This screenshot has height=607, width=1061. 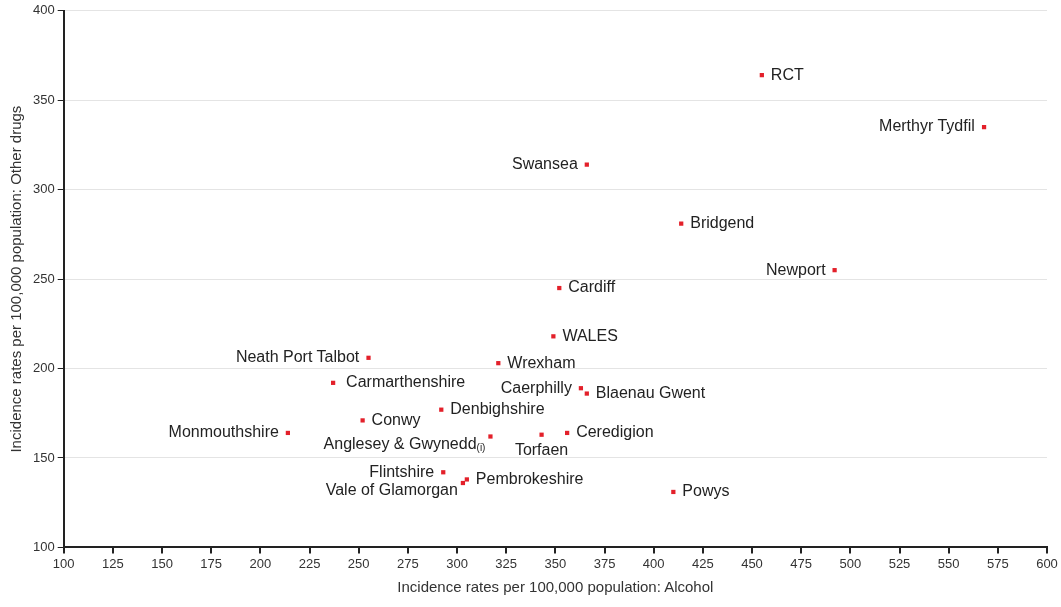 I want to click on y-tick-label: 300, so click(x=43, y=189).